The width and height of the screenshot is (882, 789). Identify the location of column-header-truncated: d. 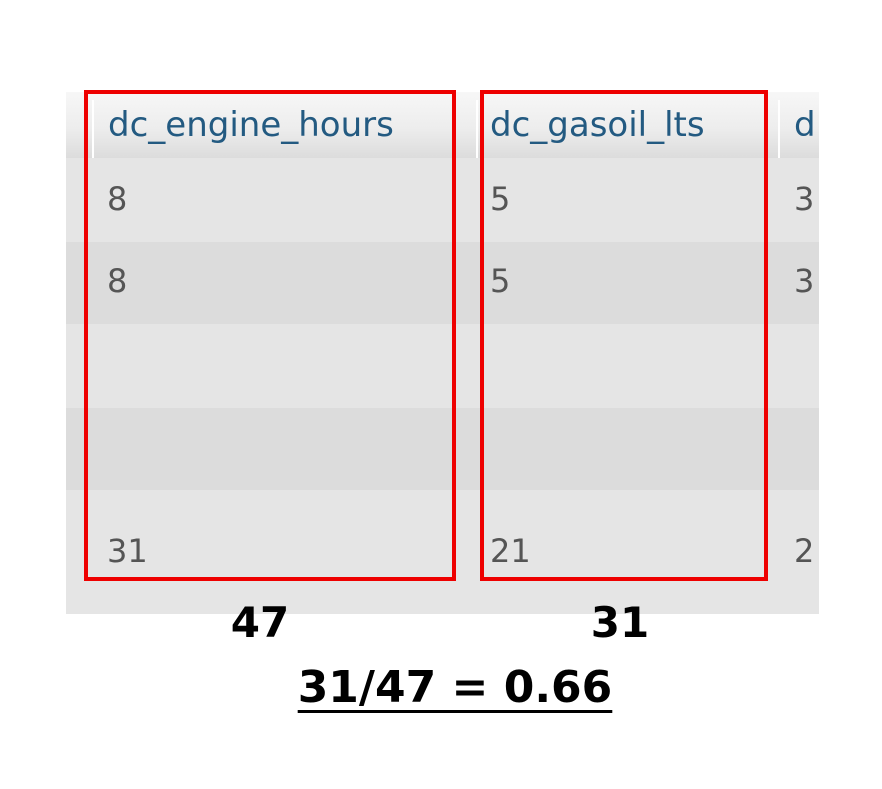
(805, 125).